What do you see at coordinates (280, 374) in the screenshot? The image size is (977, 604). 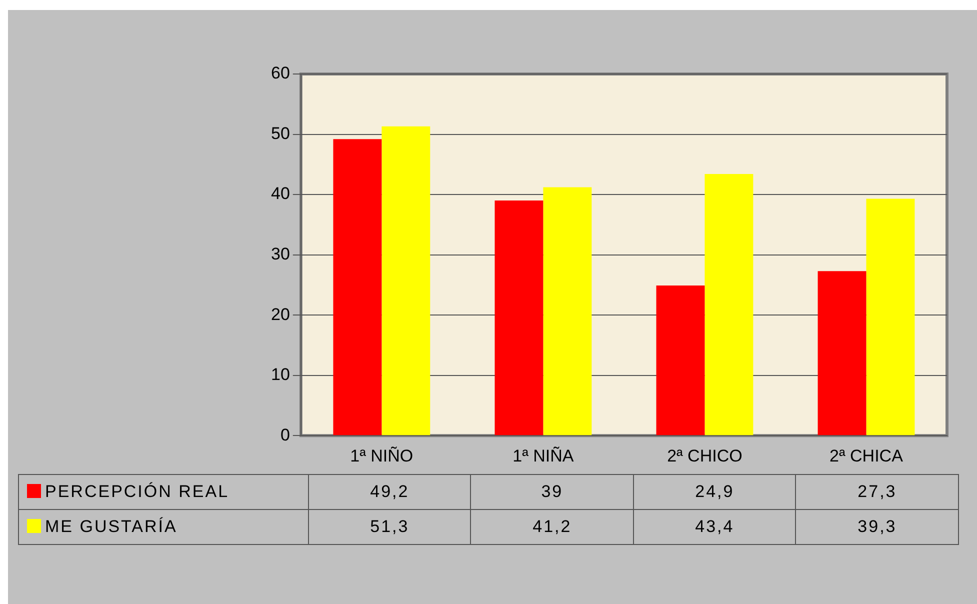 I see `y-tick-label: 10` at bounding box center [280, 374].